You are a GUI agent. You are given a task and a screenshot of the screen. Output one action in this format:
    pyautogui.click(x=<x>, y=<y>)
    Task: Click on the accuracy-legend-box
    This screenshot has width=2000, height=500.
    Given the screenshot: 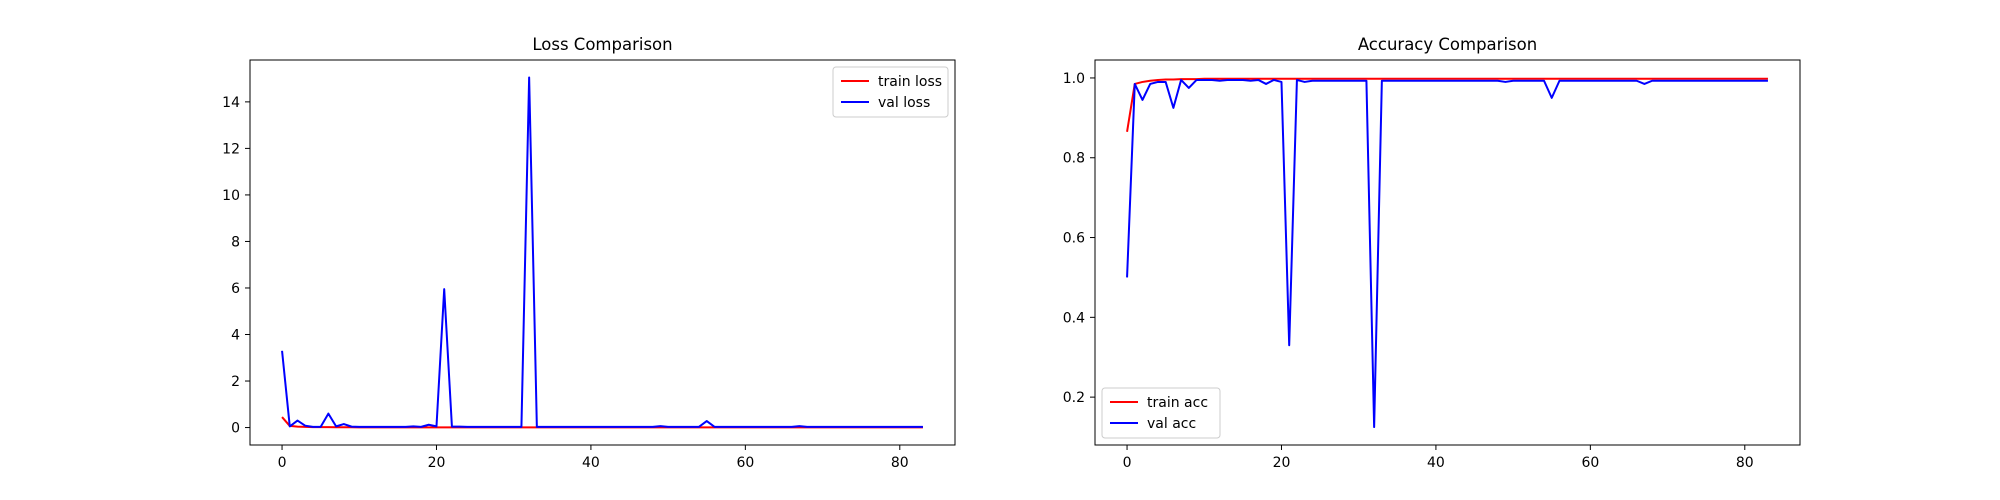 What is the action you would take?
    pyautogui.click(x=1161, y=413)
    